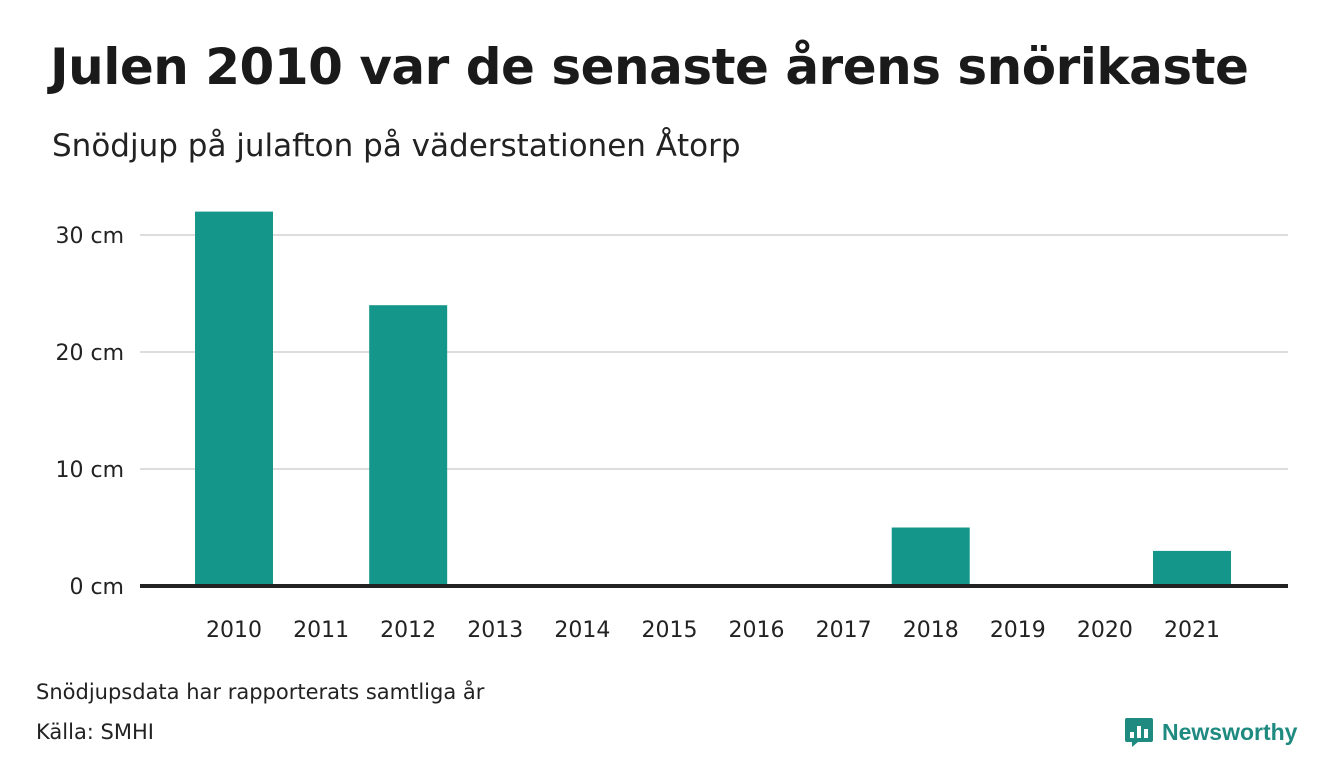 The image size is (1340, 780). What do you see at coordinates (931, 630) in the screenshot?
I see `x-tick-label: 2018` at bounding box center [931, 630].